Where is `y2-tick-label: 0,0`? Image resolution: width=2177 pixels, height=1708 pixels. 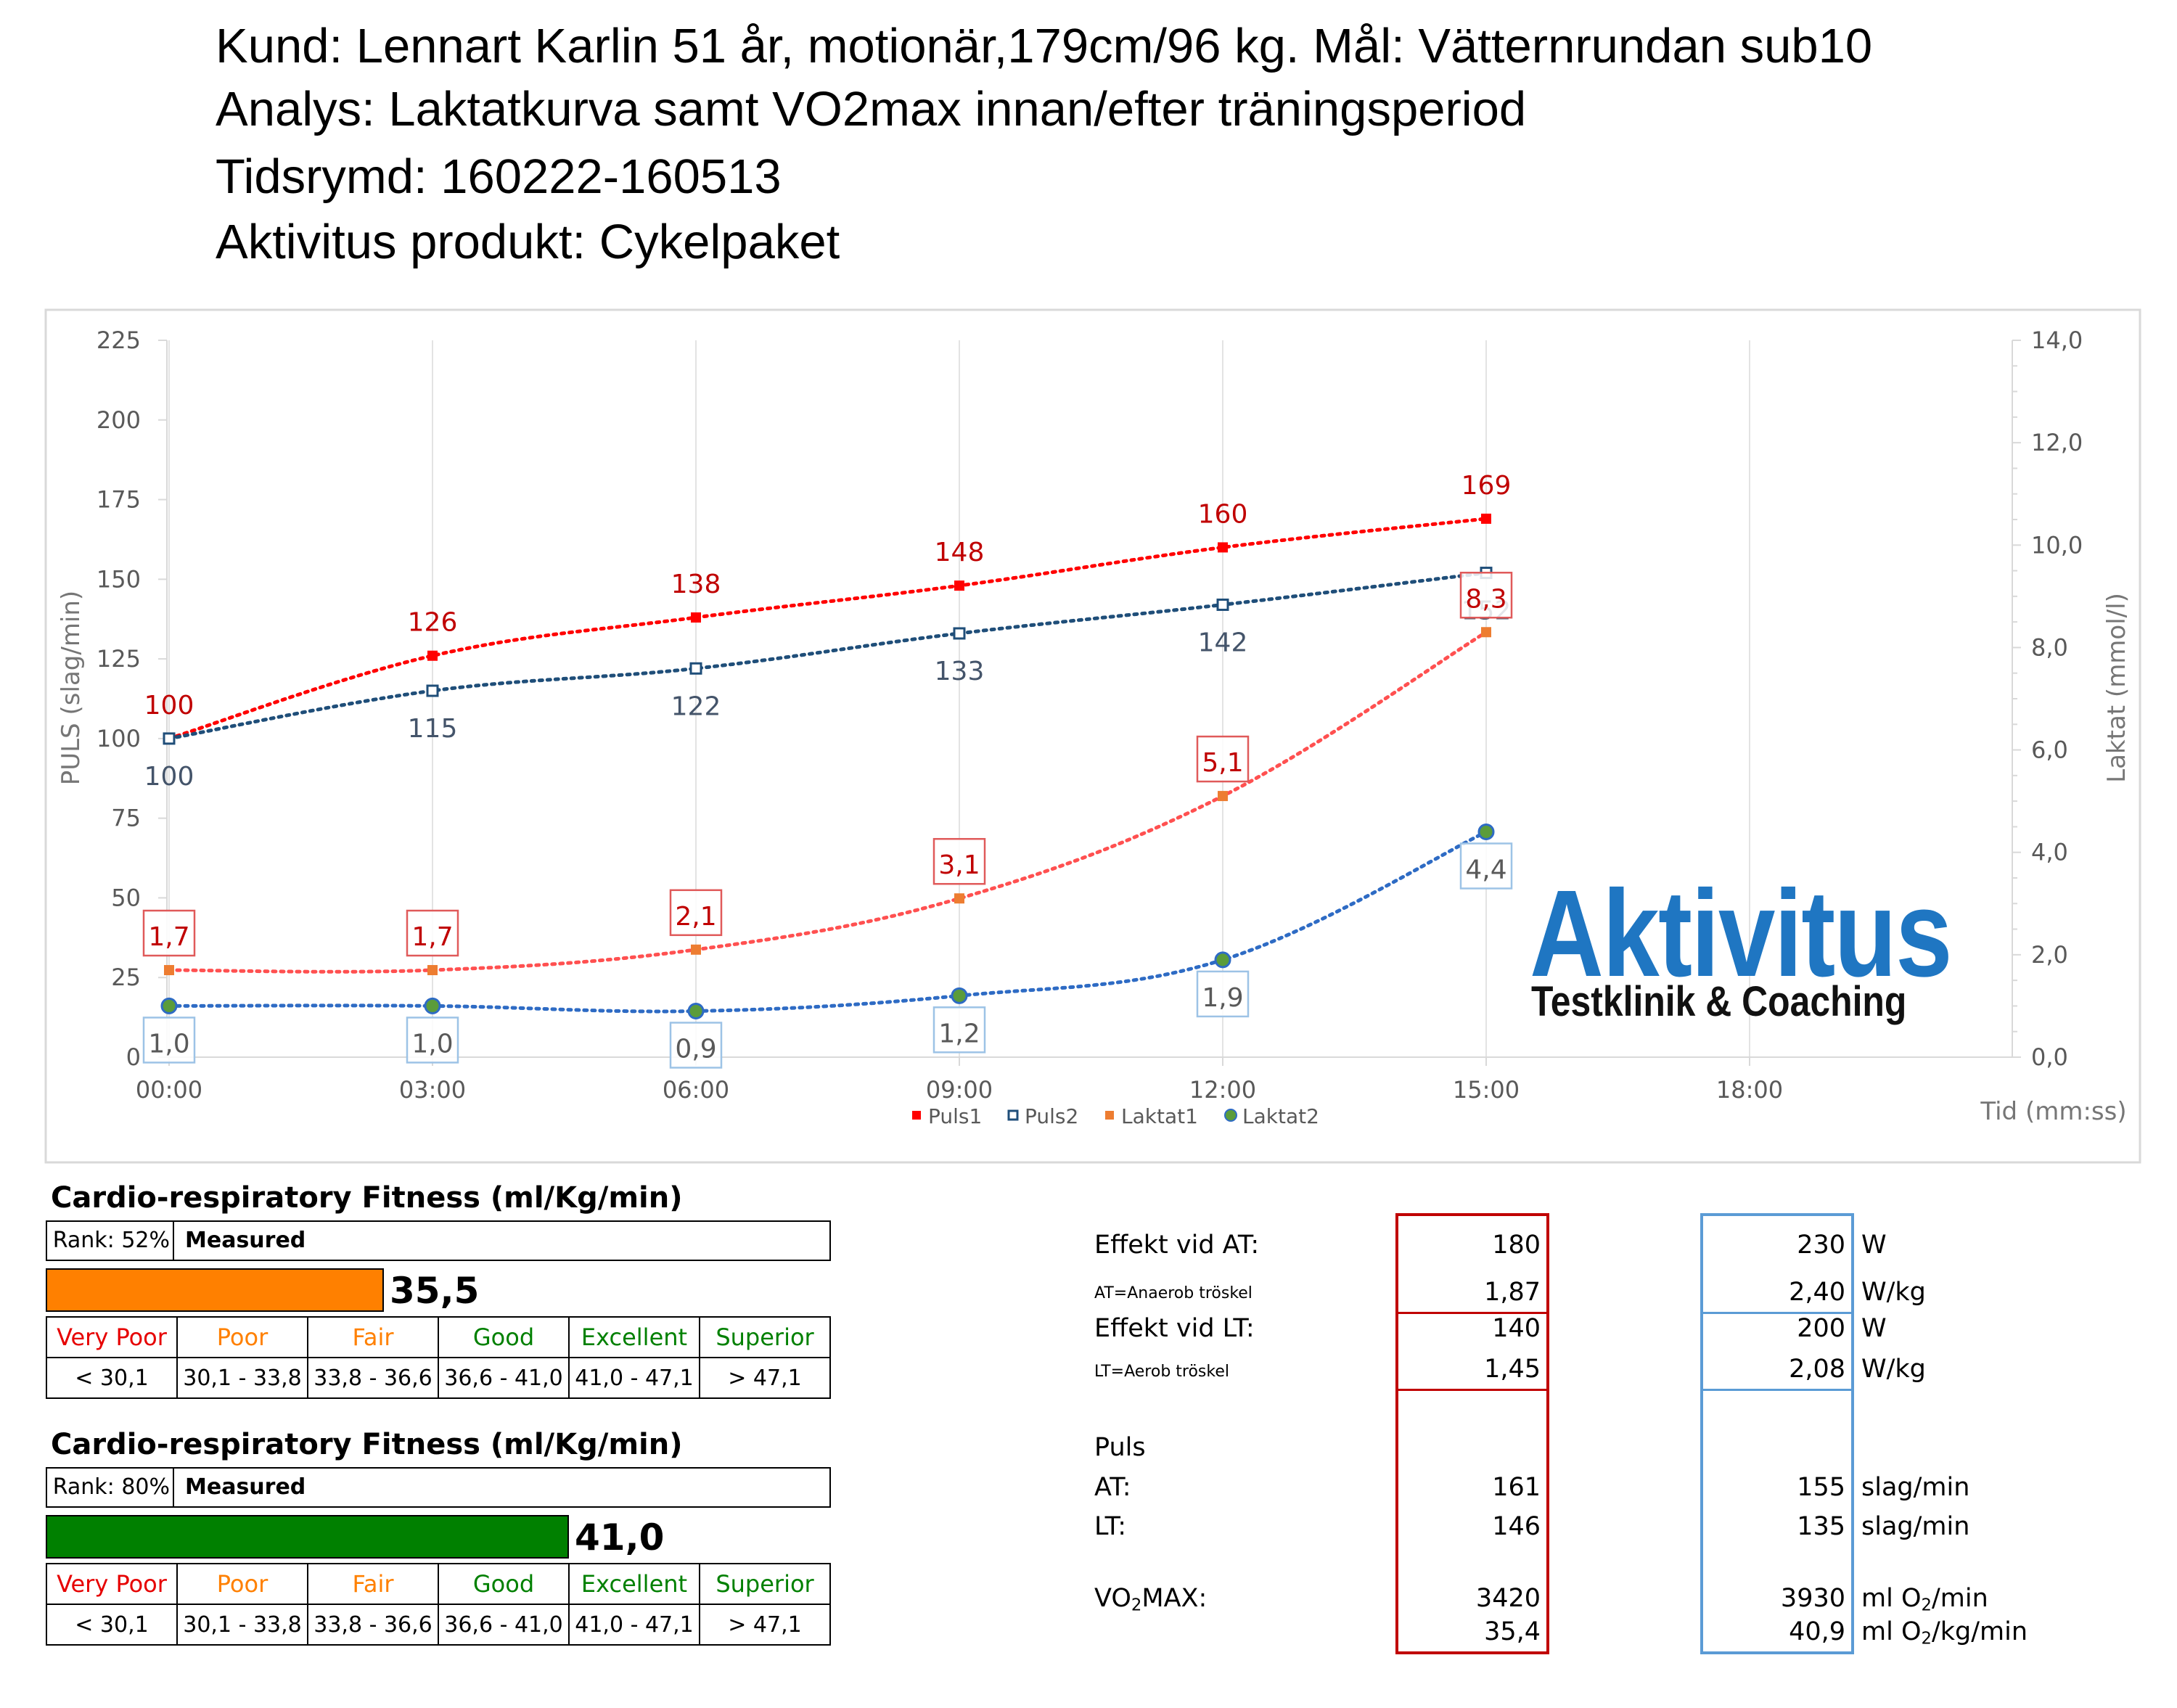
y2-tick-label: 0,0 is located at coordinates (2049, 1057).